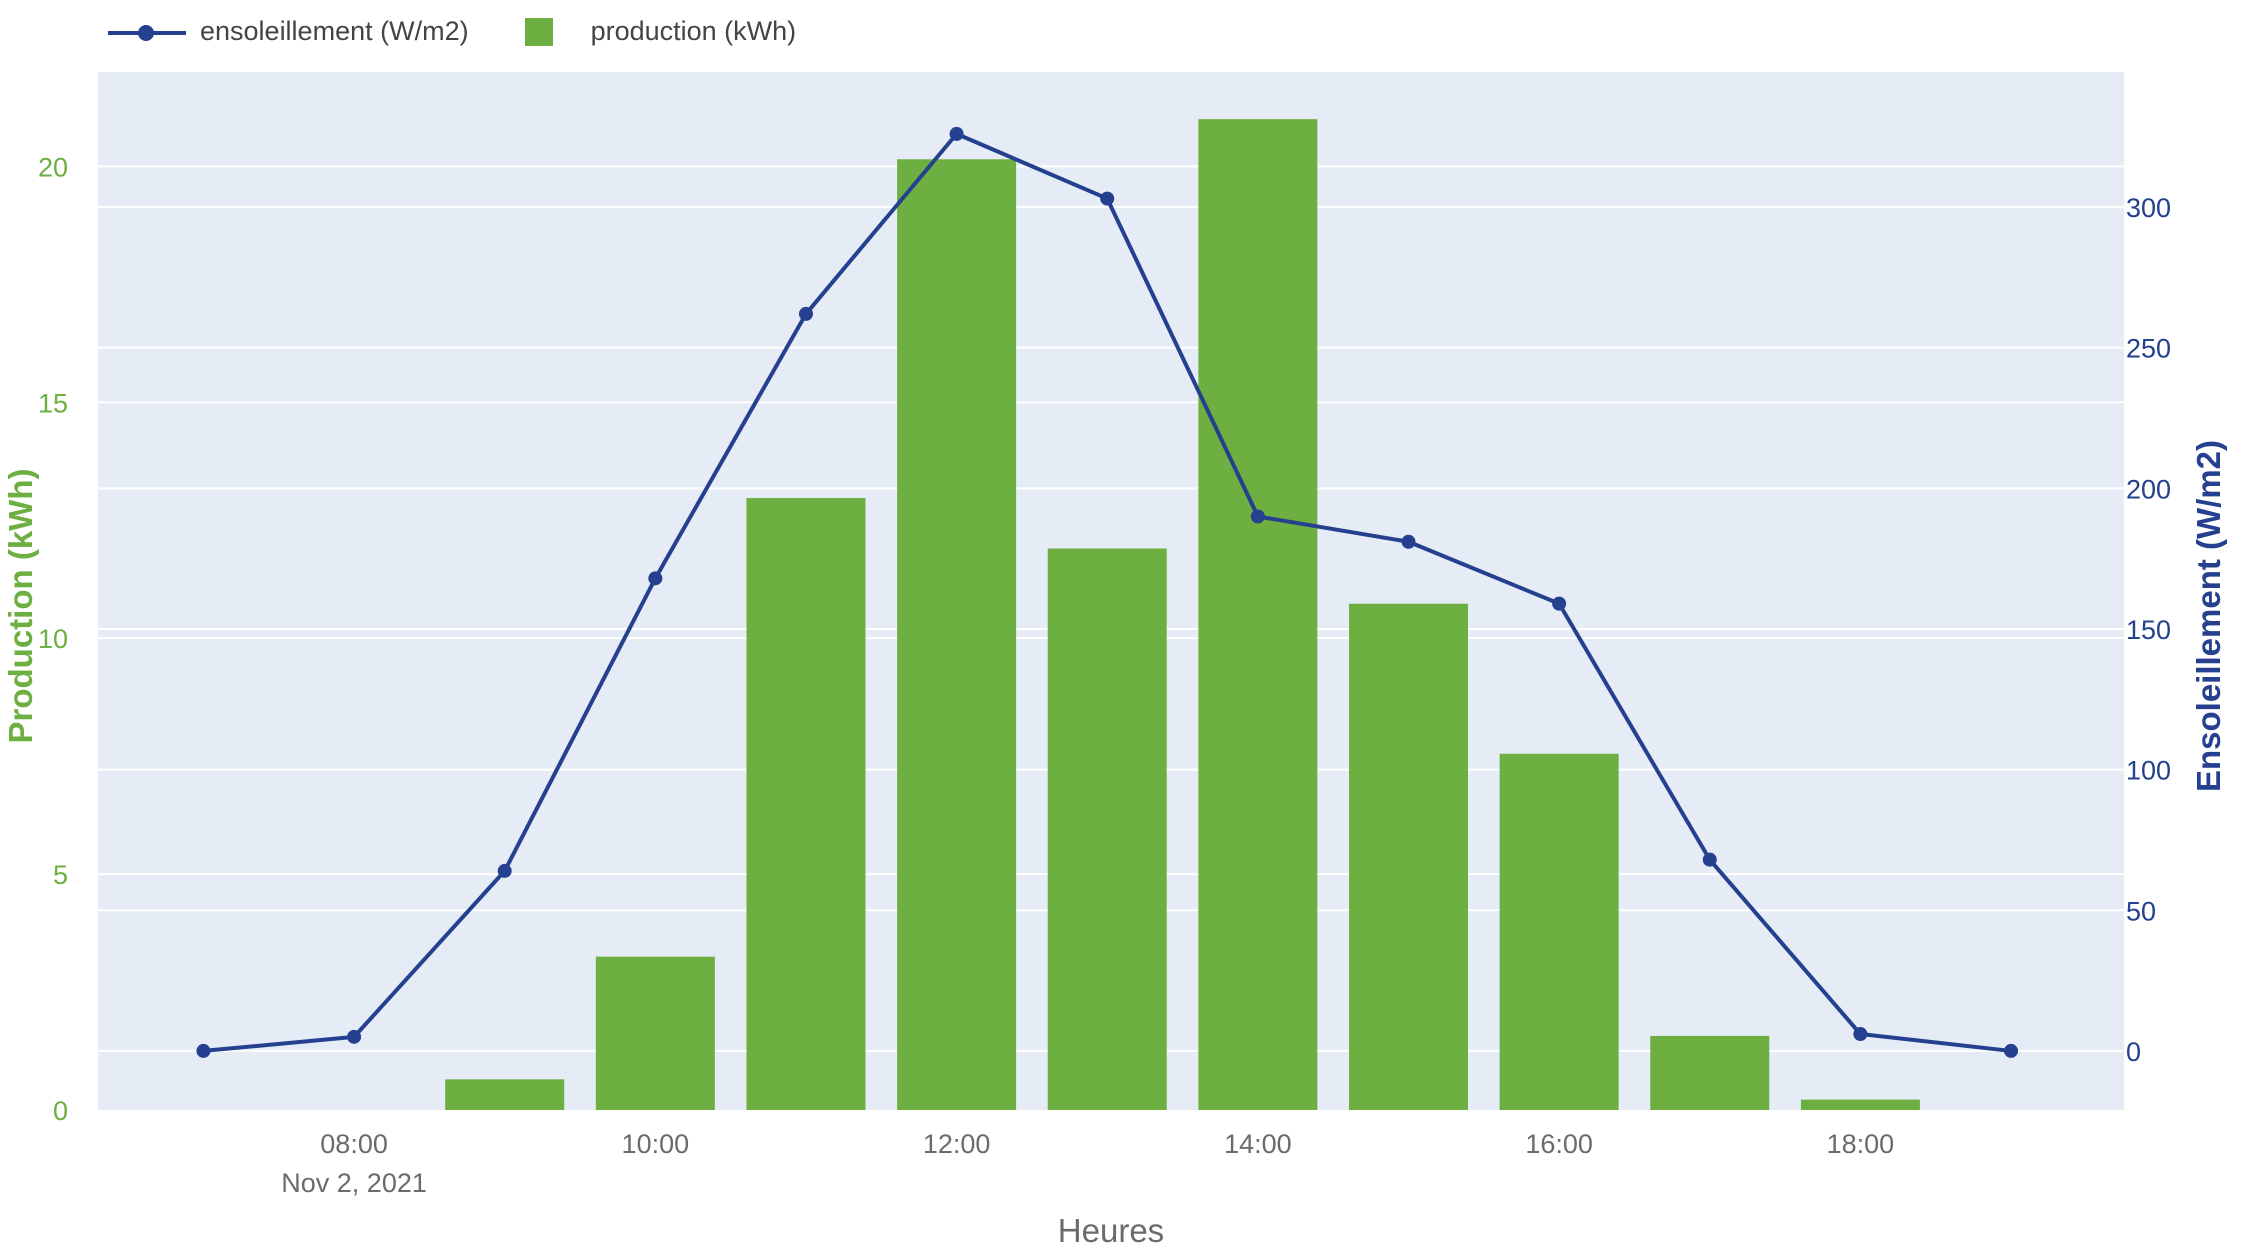 This screenshot has width=2250, height=1250. I want to click on y-left-tick-label: 5, so click(60, 875).